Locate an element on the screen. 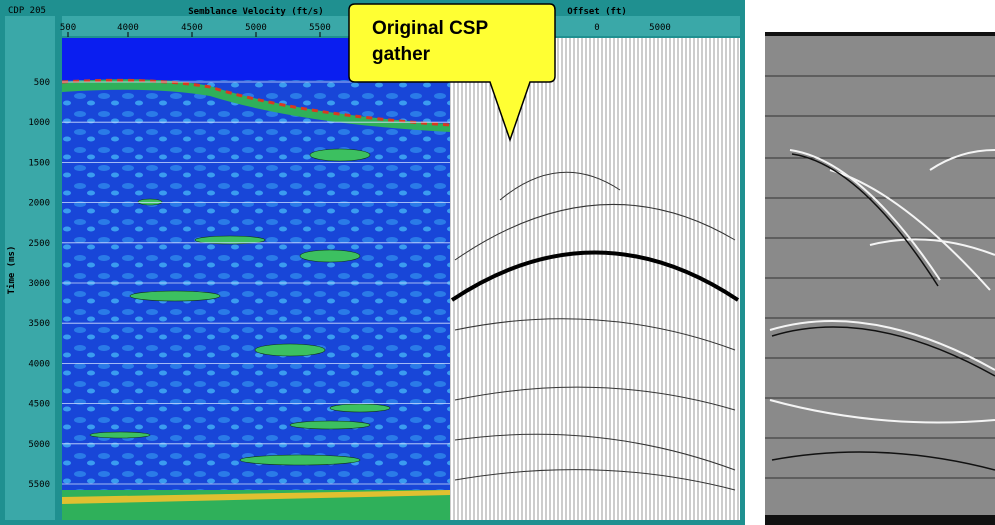 Image resolution: width=995 pixels, height=525 pixels. velocity-axis-label: Semblance Velocity (ft/s) is located at coordinates (255, 11).